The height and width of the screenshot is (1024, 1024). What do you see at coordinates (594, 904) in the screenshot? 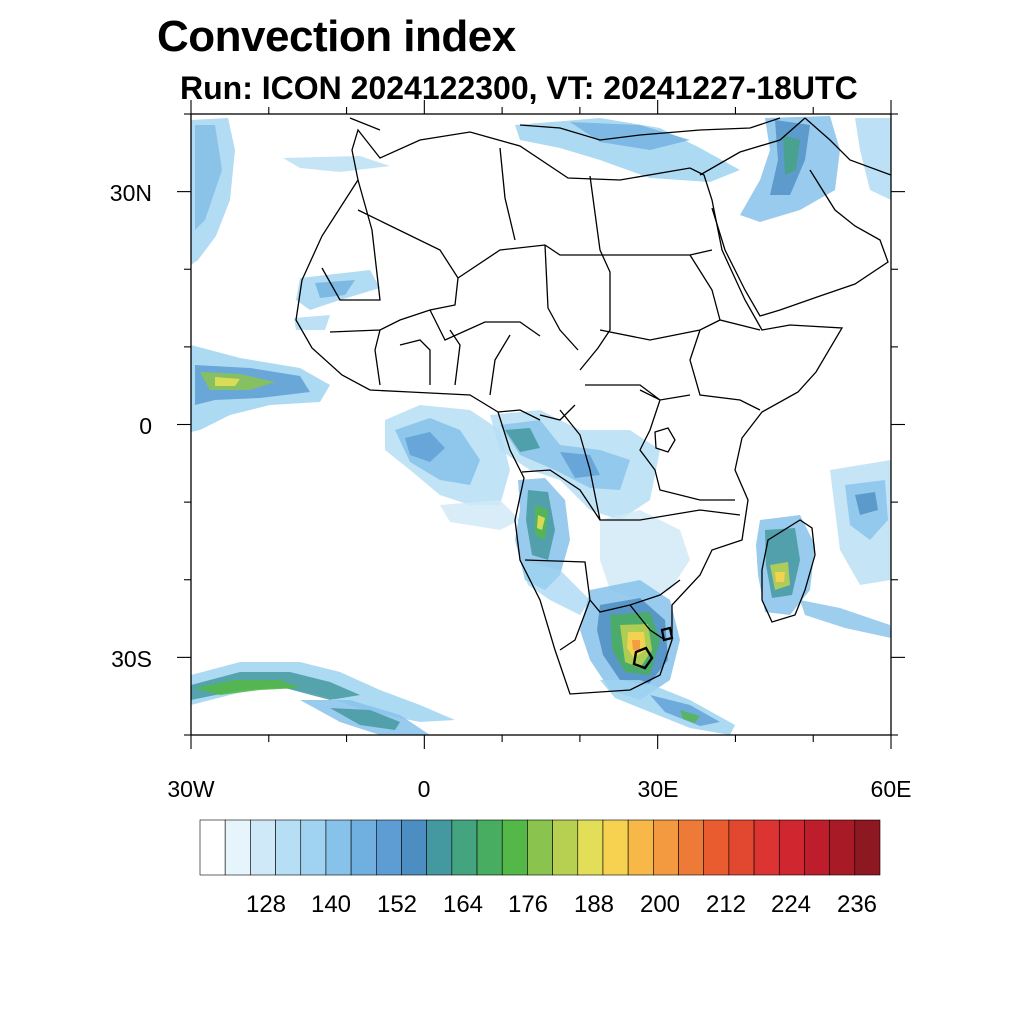
I see `colorbar-label-188: 188` at bounding box center [594, 904].